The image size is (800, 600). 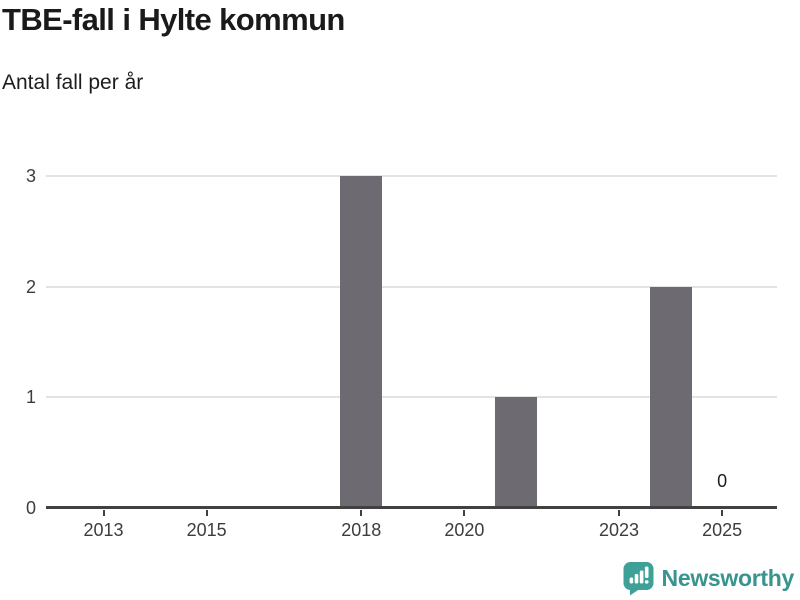 I want to click on bar-2018, so click(x=361, y=342).